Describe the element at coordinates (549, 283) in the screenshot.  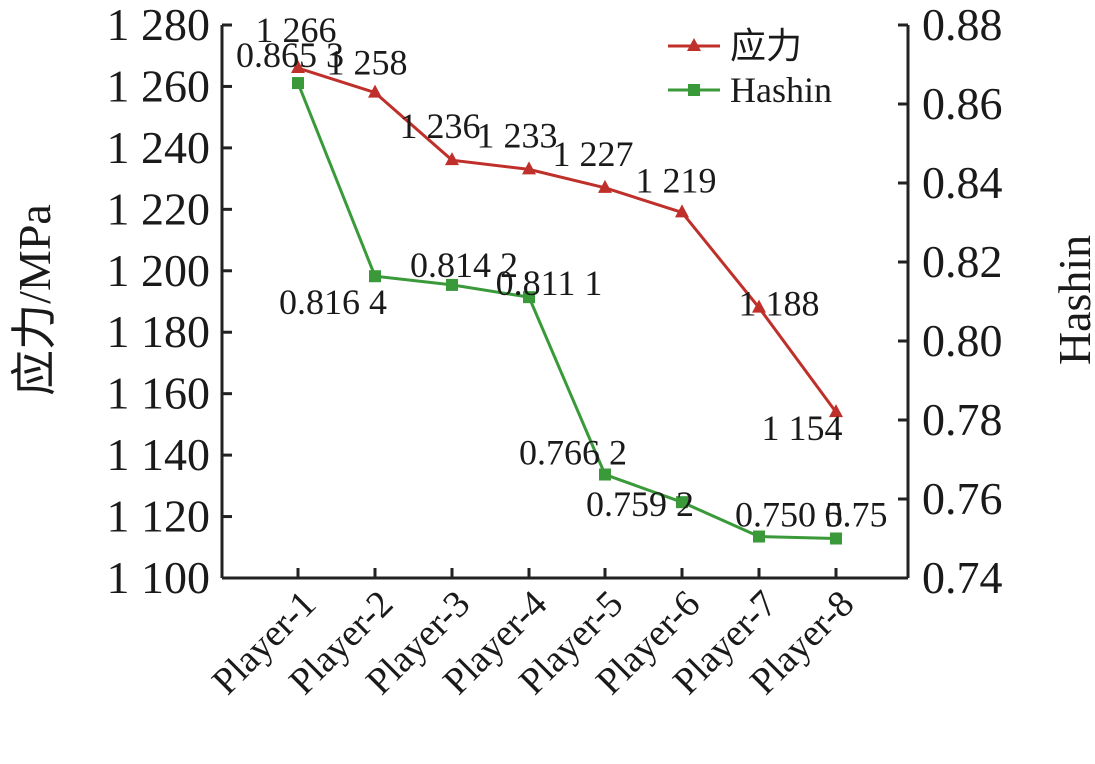
I see `hashin-data-label: 0.811 1` at that location.